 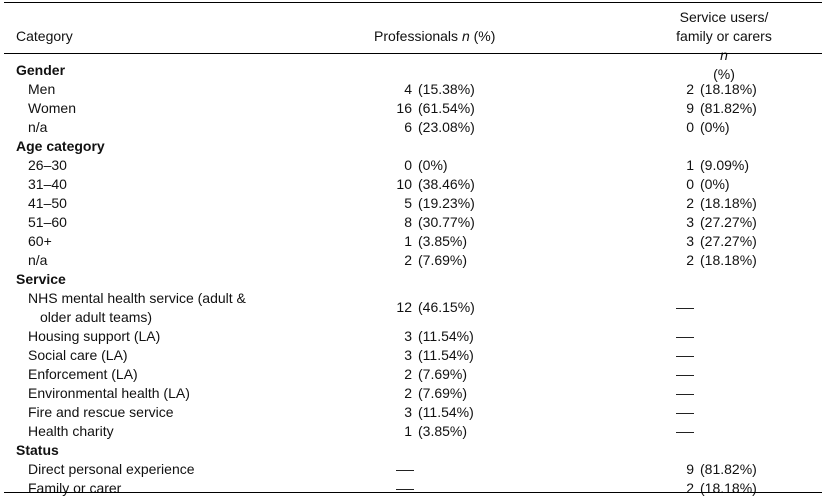 I want to click on group-status: Status, so click(x=37, y=450).